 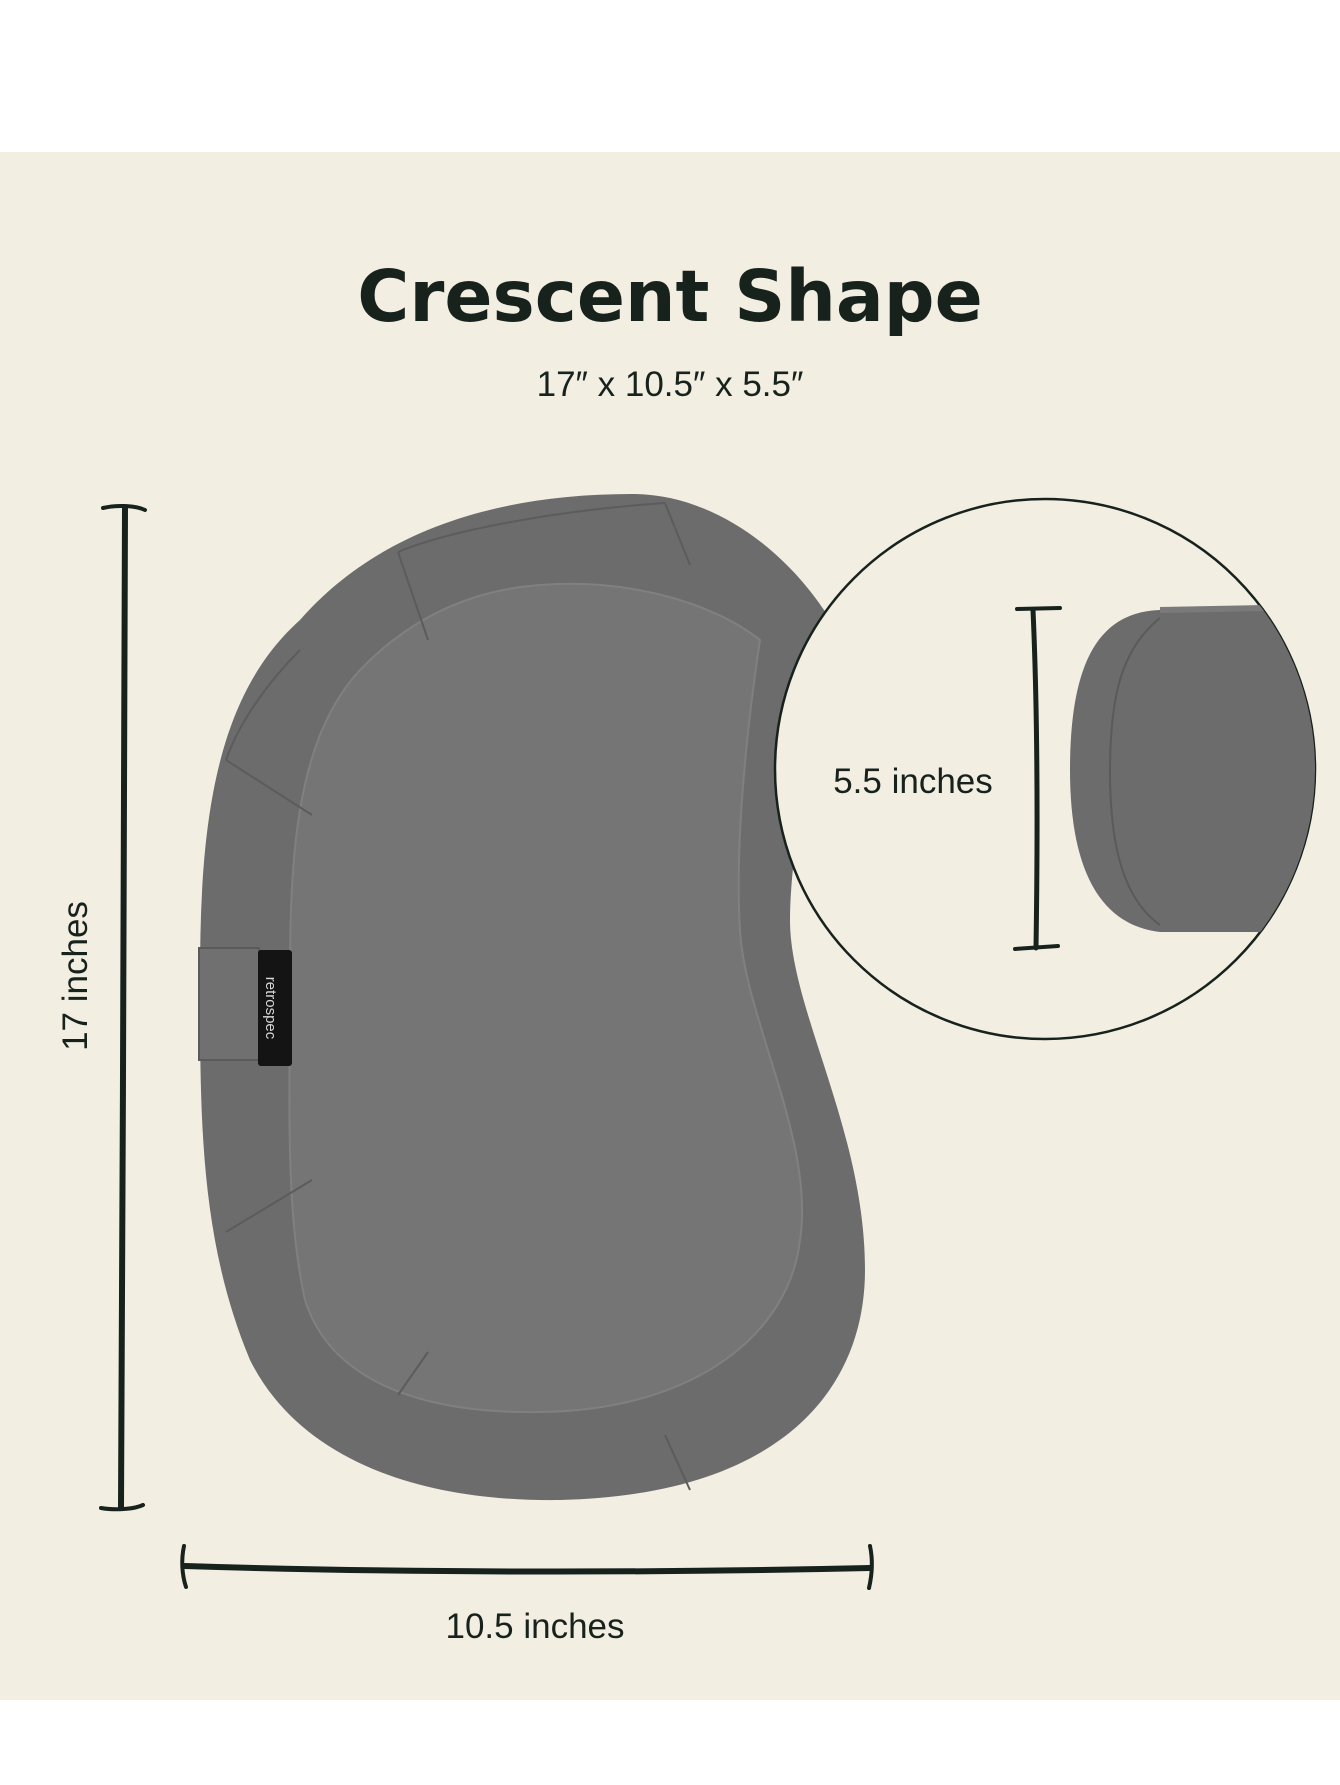 What do you see at coordinates (535, 1626) in the screenshot?
I see `width-label: 10.5 inches` at bounding box center [535, 1626].